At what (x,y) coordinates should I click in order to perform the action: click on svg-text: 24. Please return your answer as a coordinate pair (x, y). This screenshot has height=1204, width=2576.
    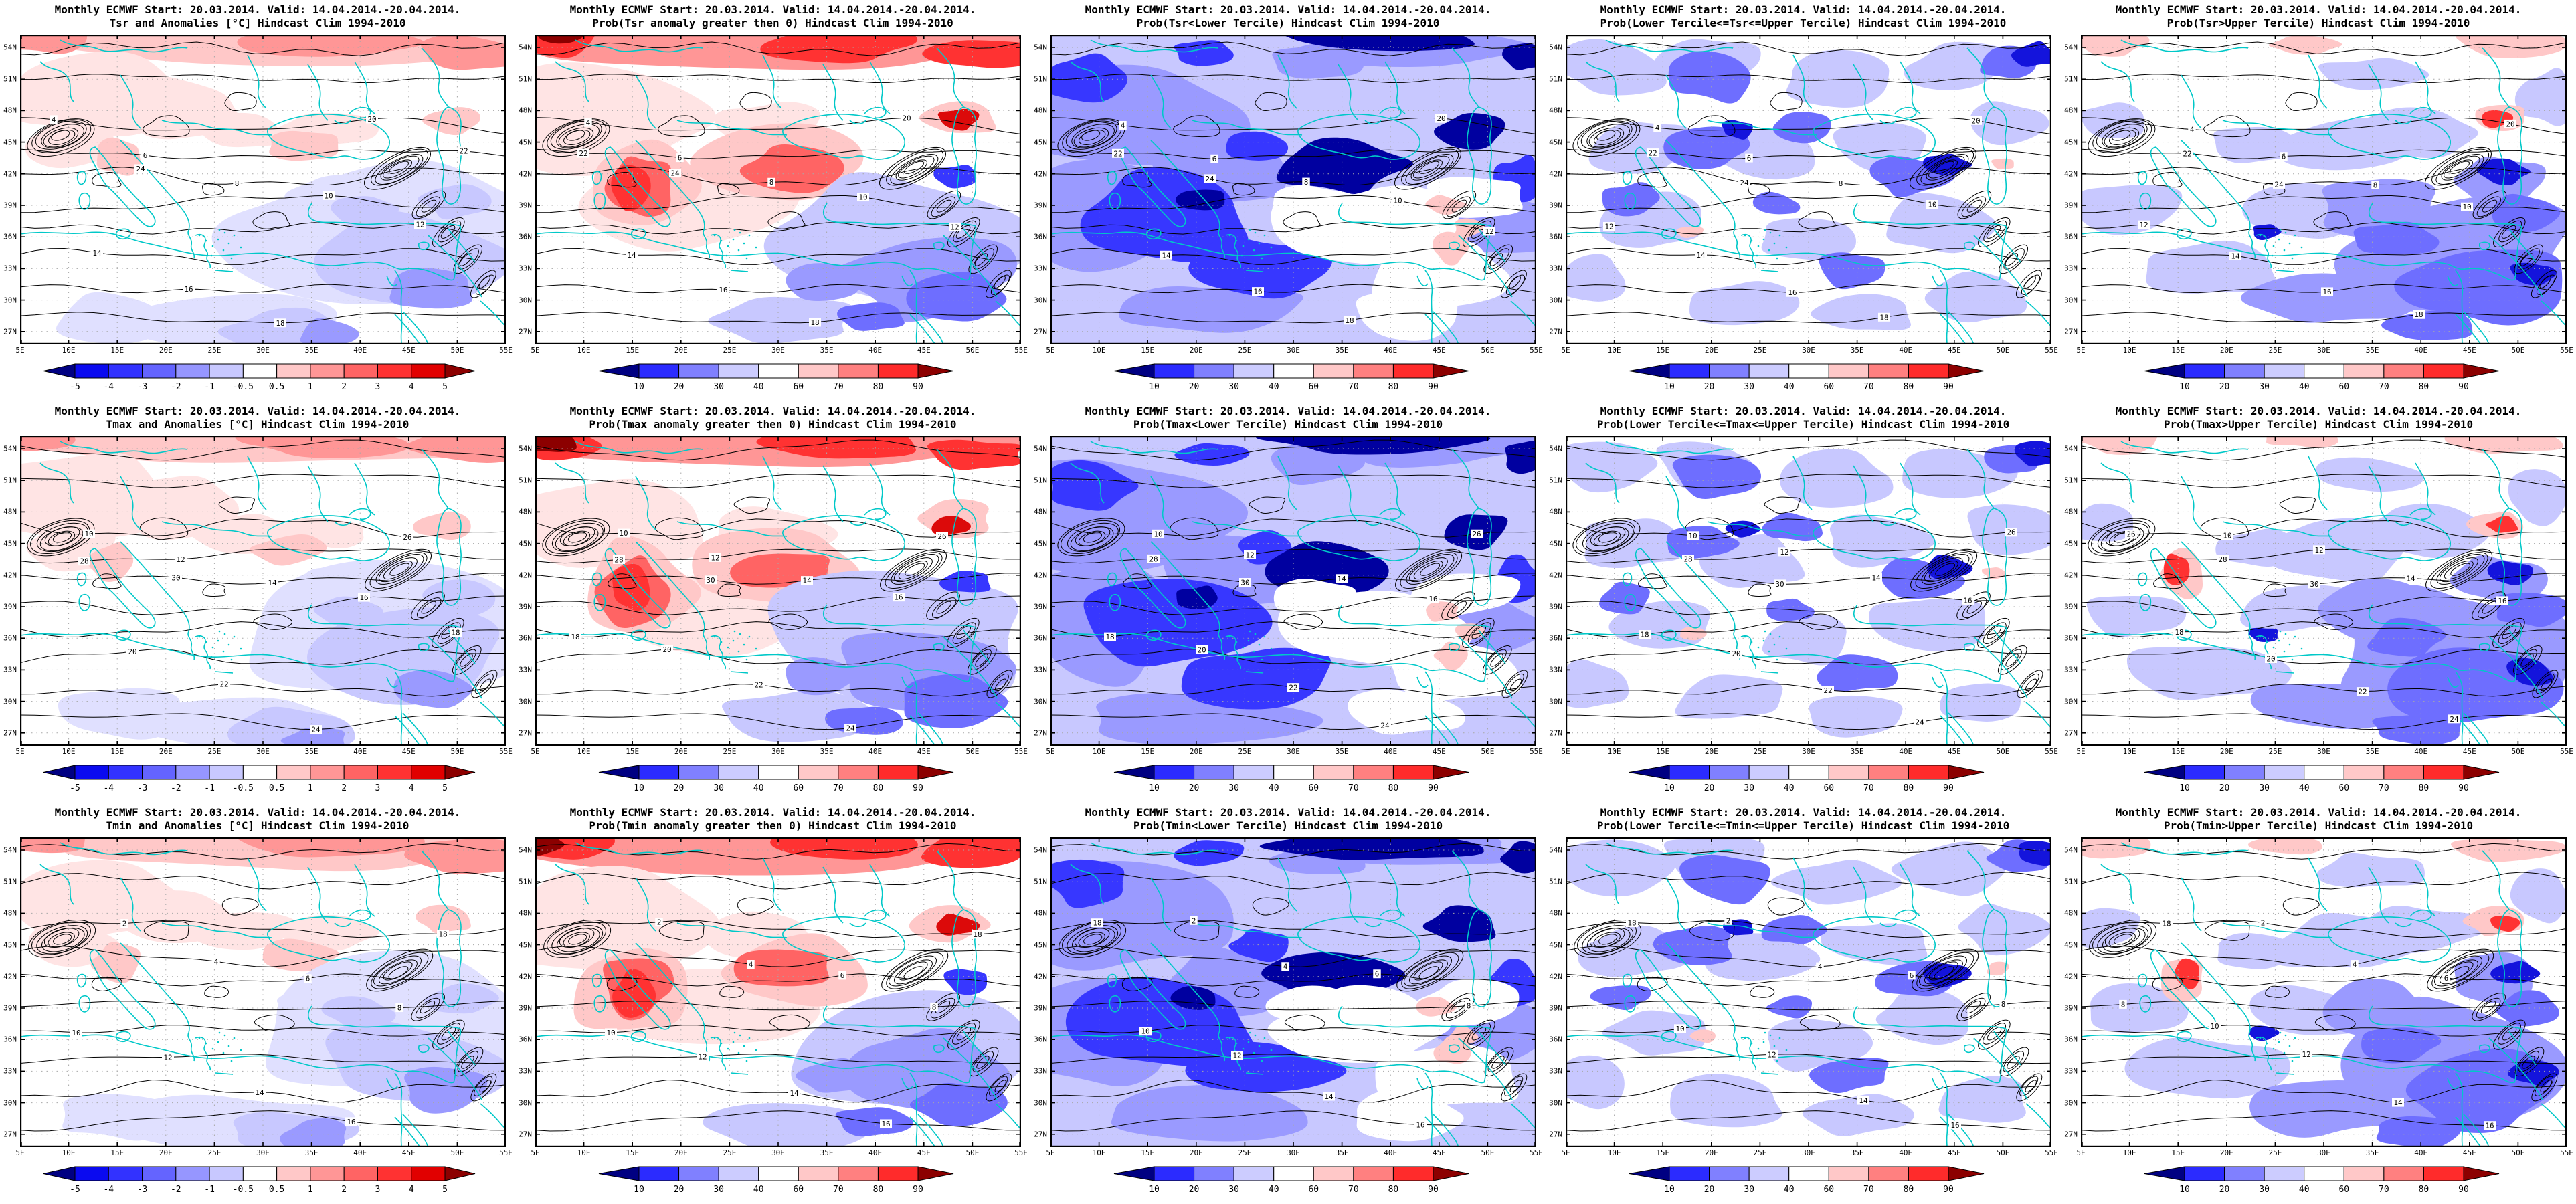
    Looking at the image, I should click on (2454, 719).